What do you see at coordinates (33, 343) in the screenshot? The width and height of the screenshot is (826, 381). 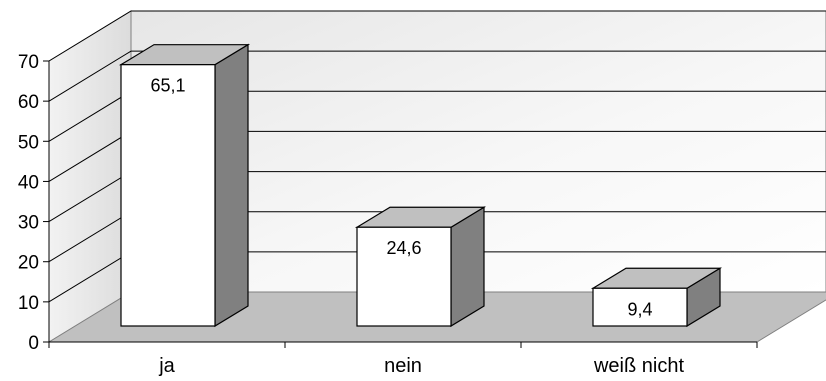 I see `y-tick-label: 0` at bounding box center [33, 343].